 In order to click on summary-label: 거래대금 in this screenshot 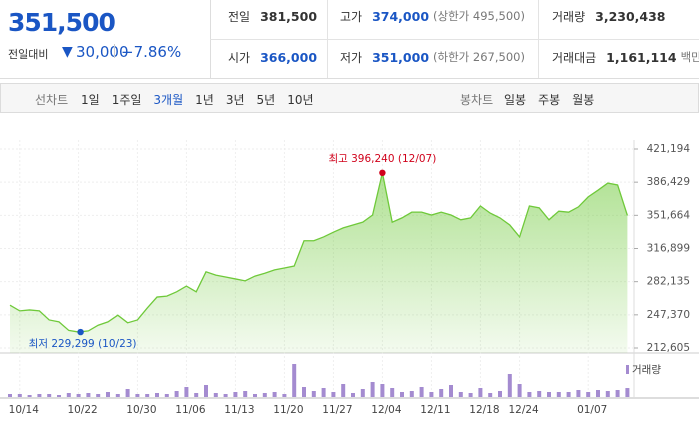, I will do `click(574, 57)`.